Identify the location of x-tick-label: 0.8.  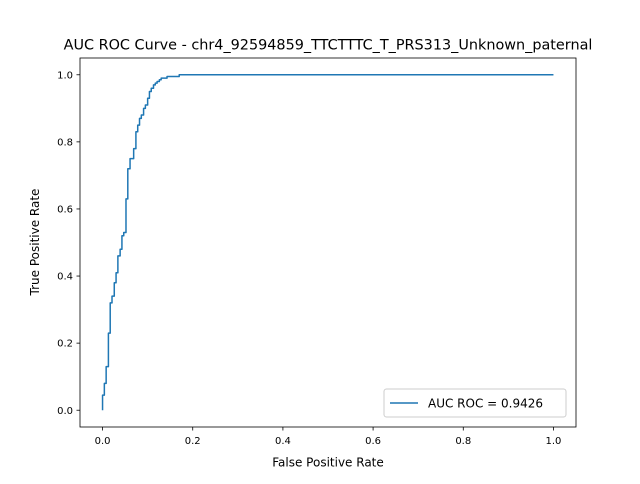
(463, 441).